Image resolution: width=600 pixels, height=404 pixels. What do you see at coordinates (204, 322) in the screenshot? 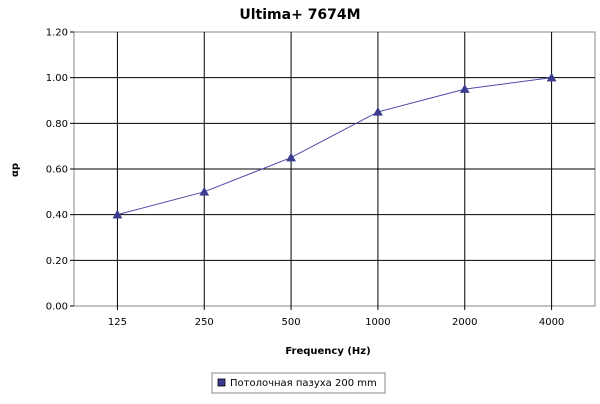
I see `x-tick-label: 250` at bounding box center [204, 322].